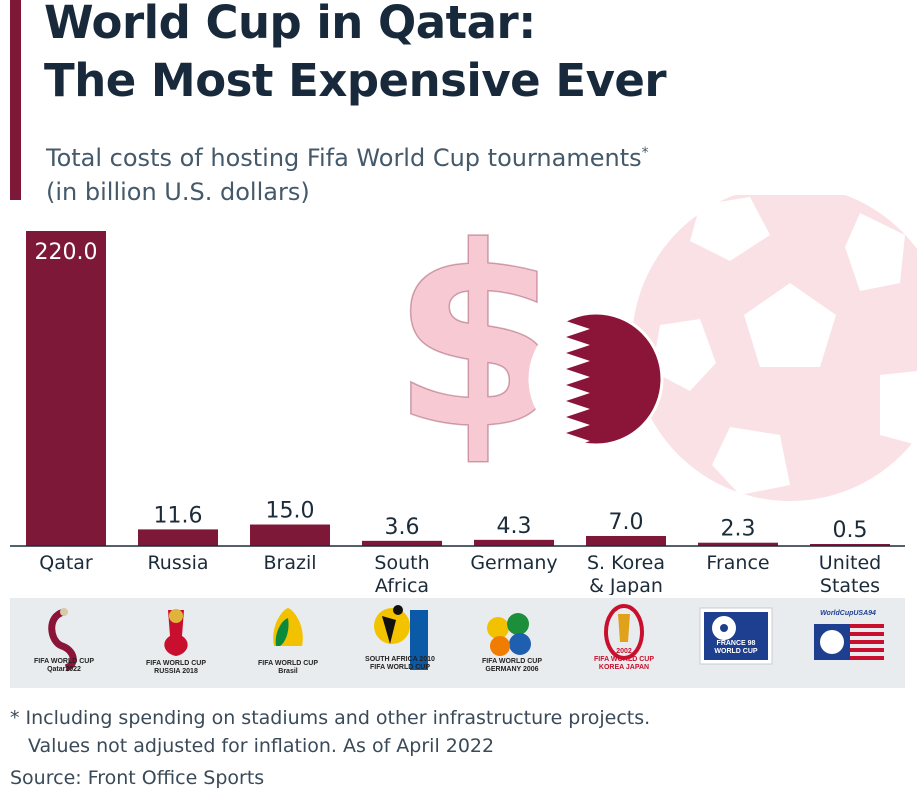  I want to click on korea-japan-2002-logo: 2002 FIFA WORLD CUP KOREA JAPAN, so click(624, 643).